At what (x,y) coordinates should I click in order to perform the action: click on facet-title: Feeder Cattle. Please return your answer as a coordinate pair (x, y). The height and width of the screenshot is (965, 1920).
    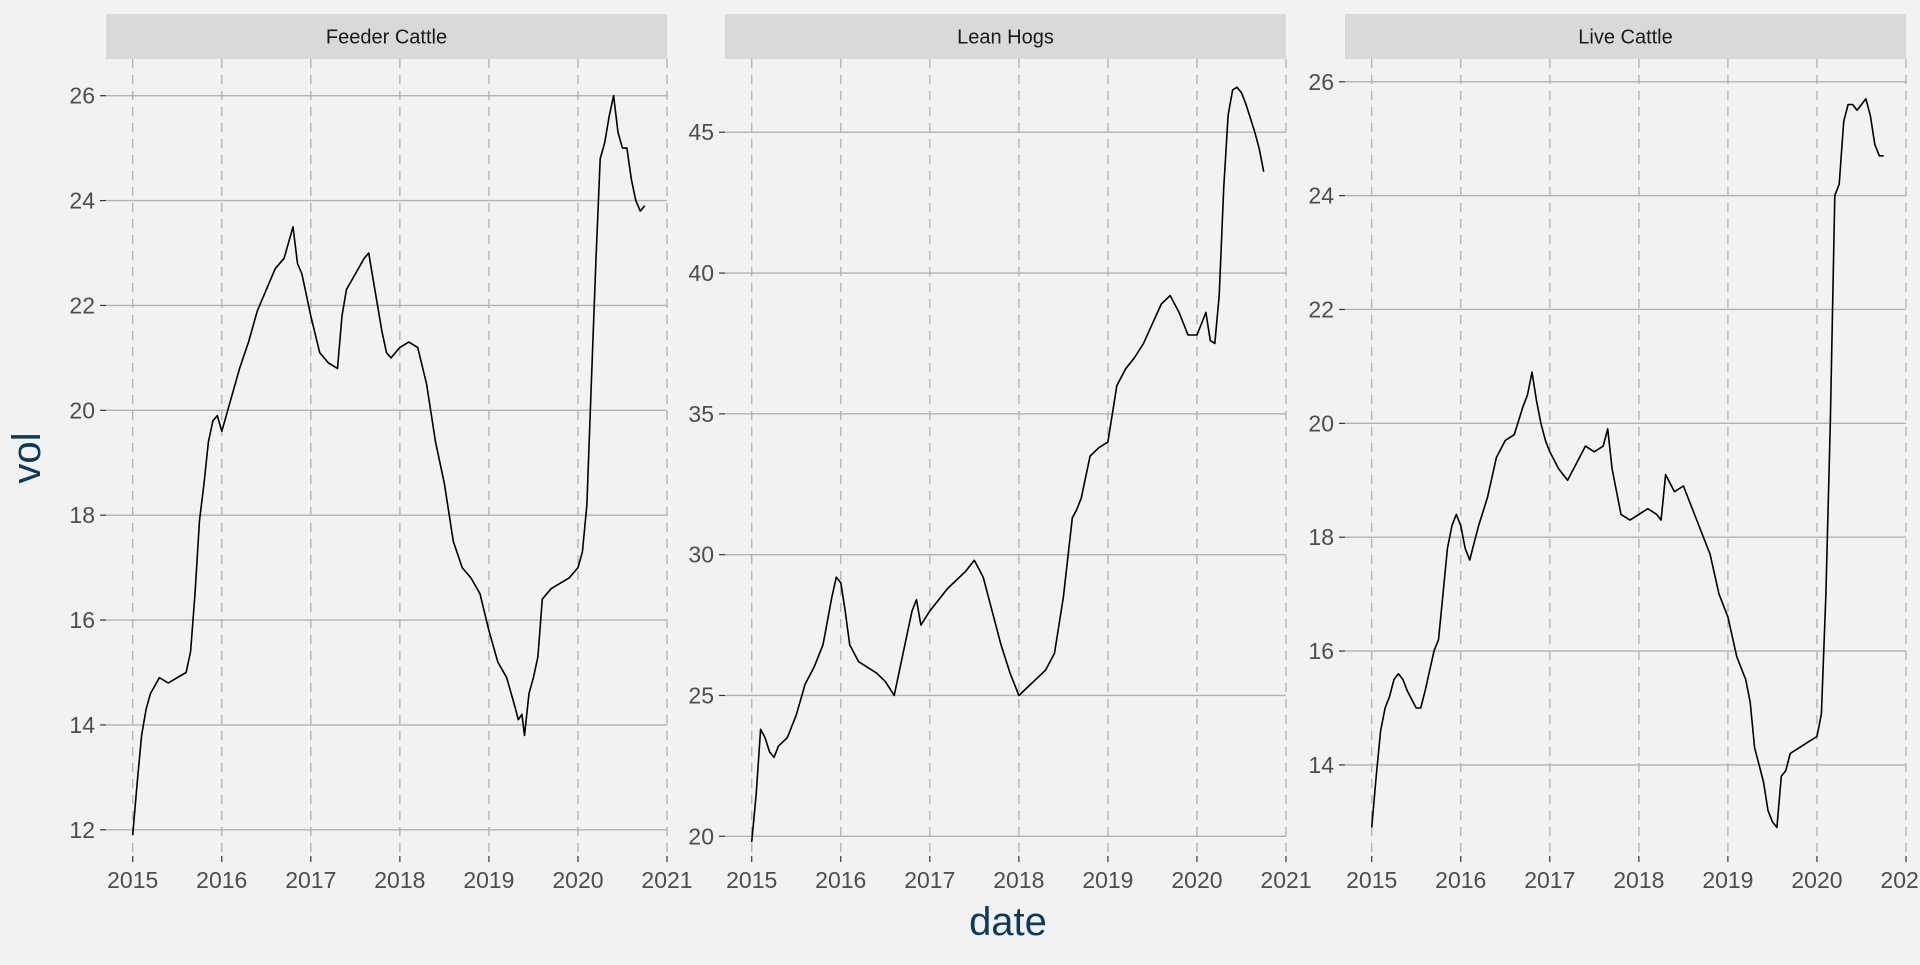
    Looking at the image, I should click on (386, 38).